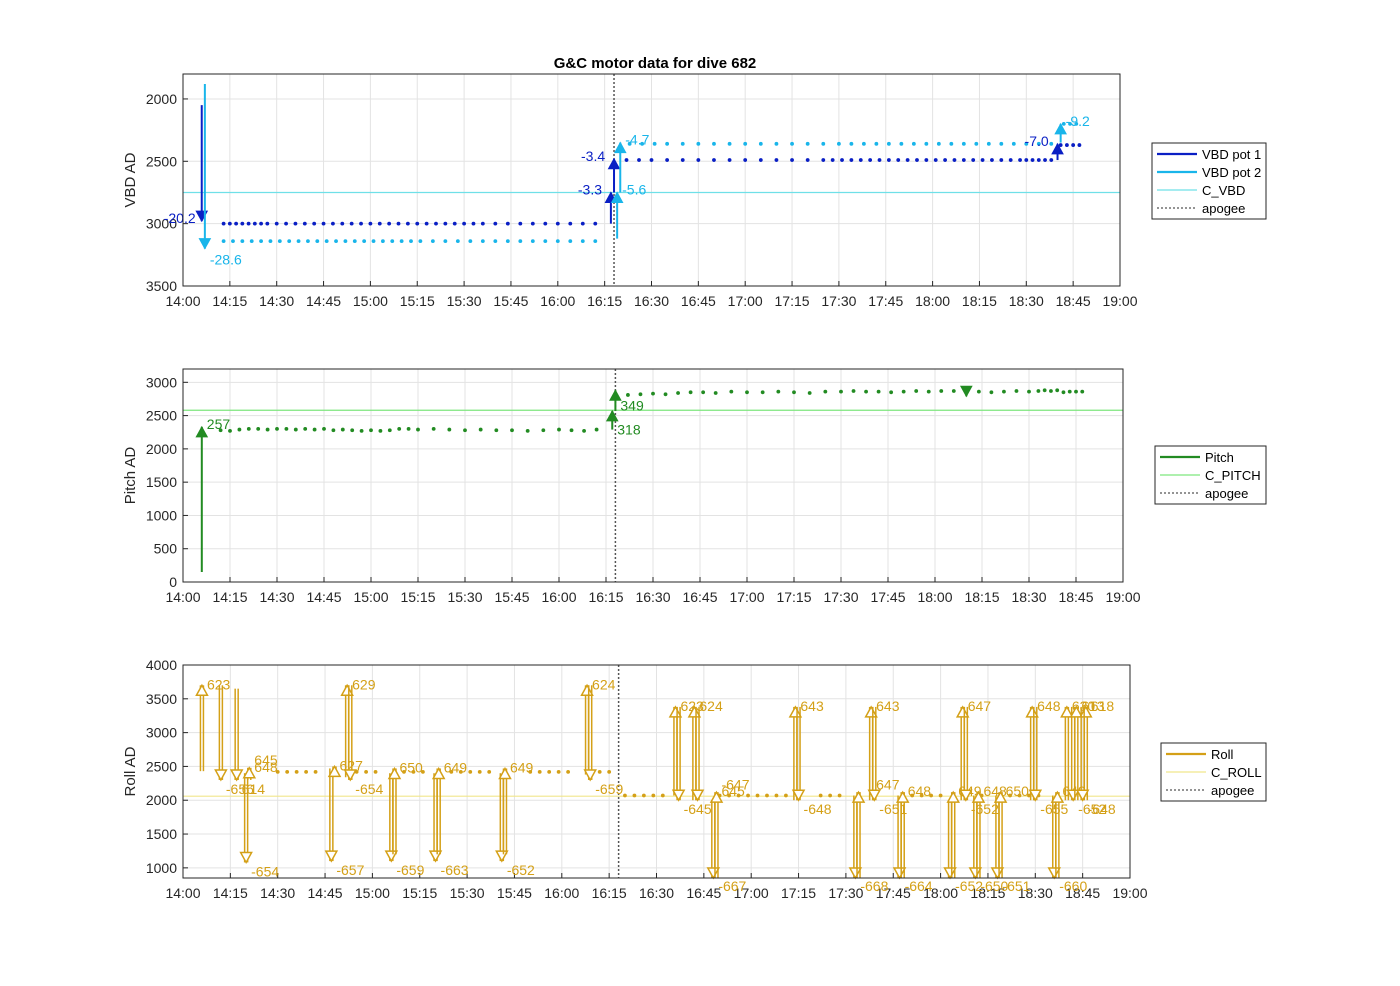  What do you see at coordinates (130, 771) in the screenshot?
I see `y-axis-label: Roll AD` at bounding box center [130, 771].